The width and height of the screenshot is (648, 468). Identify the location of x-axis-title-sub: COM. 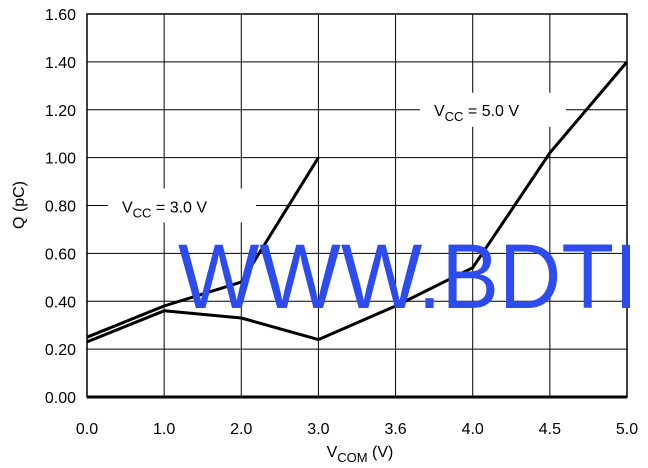
(352, 457).